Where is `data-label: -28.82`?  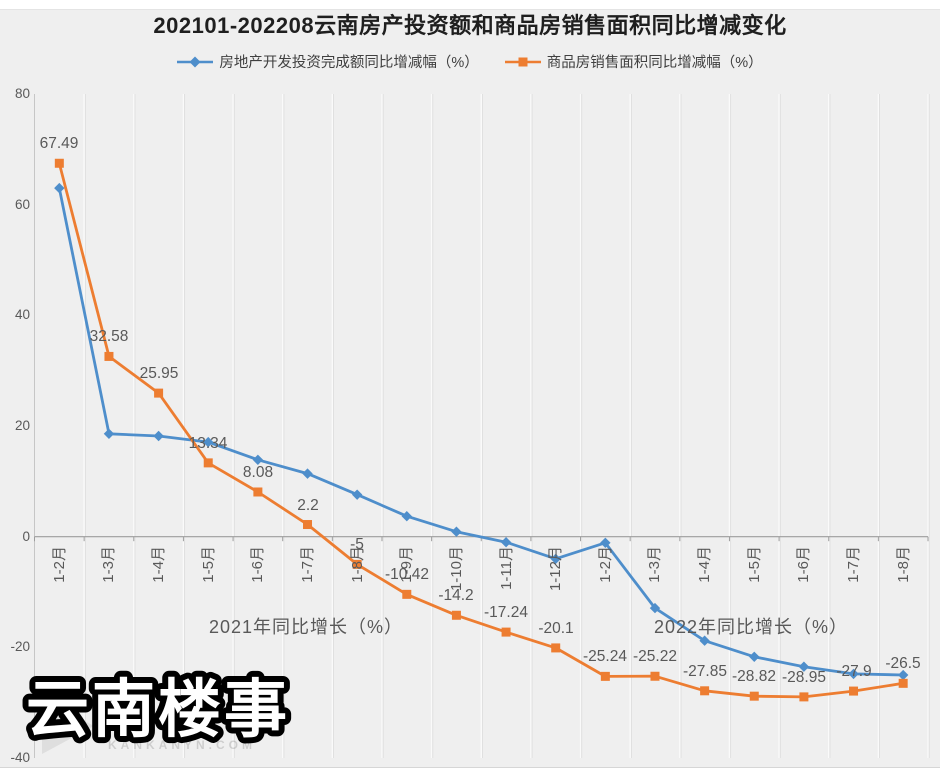
data-label: -28.82 is located at coordinates (754, 676).